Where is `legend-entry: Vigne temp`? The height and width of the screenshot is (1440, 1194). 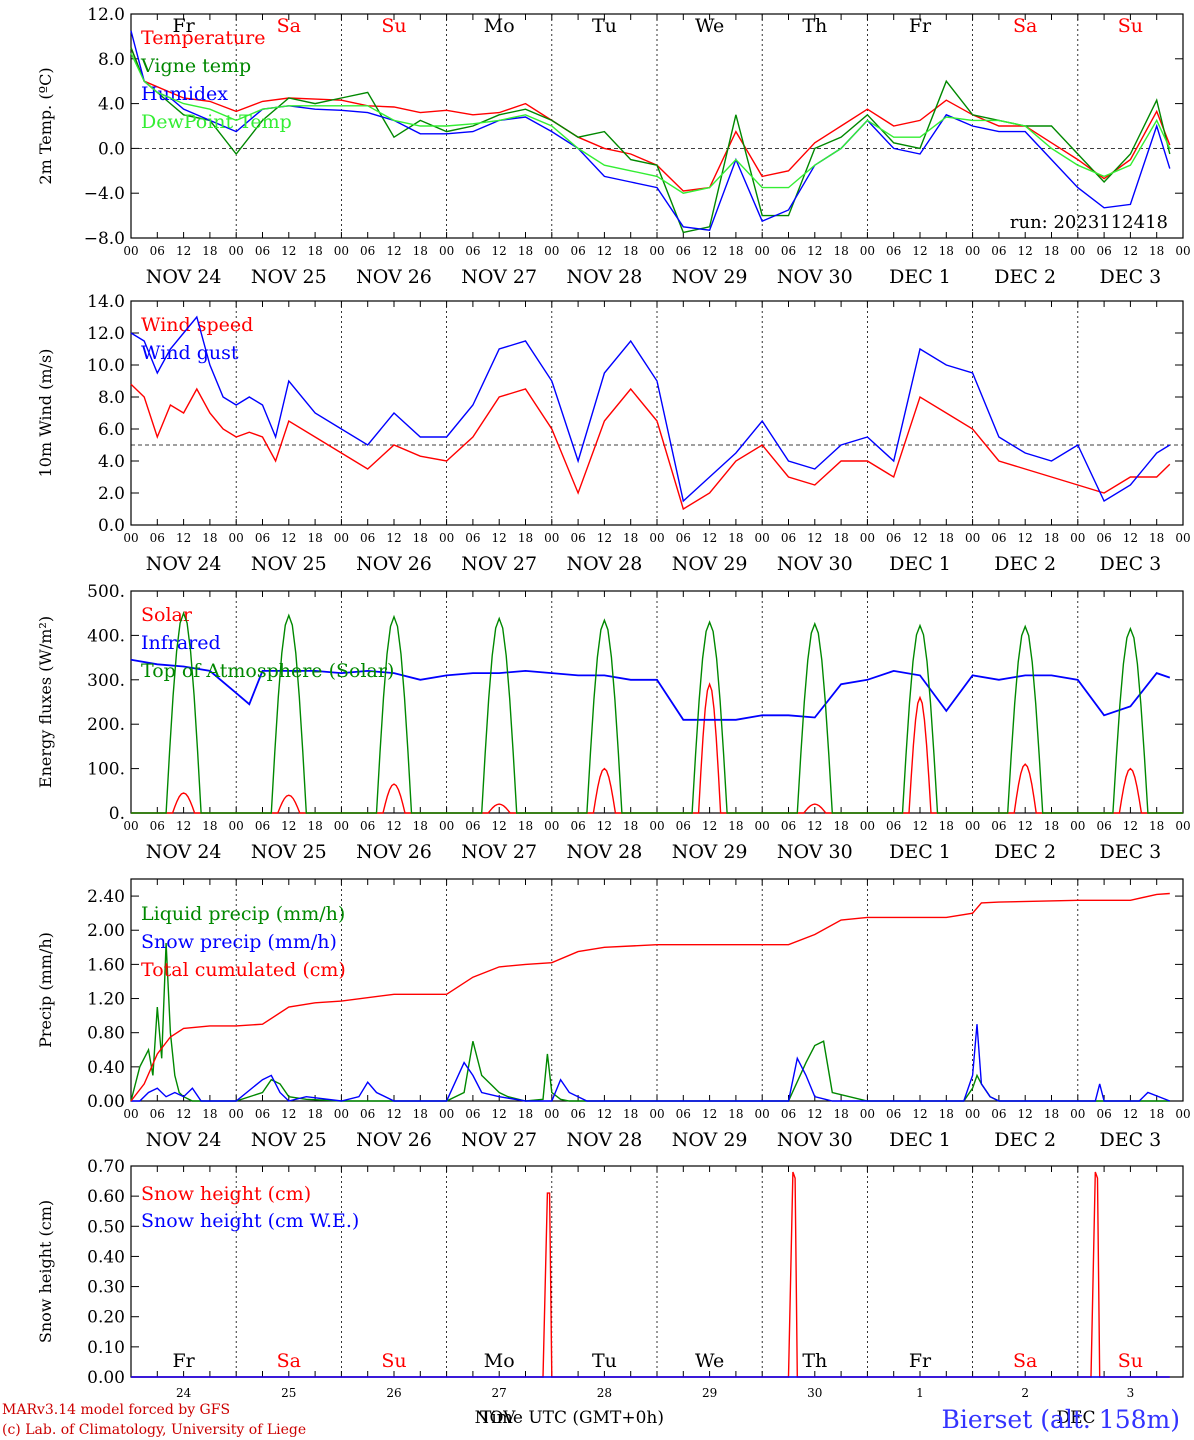 legend-entry: Vigne temp is located at coordinates (195, 66).